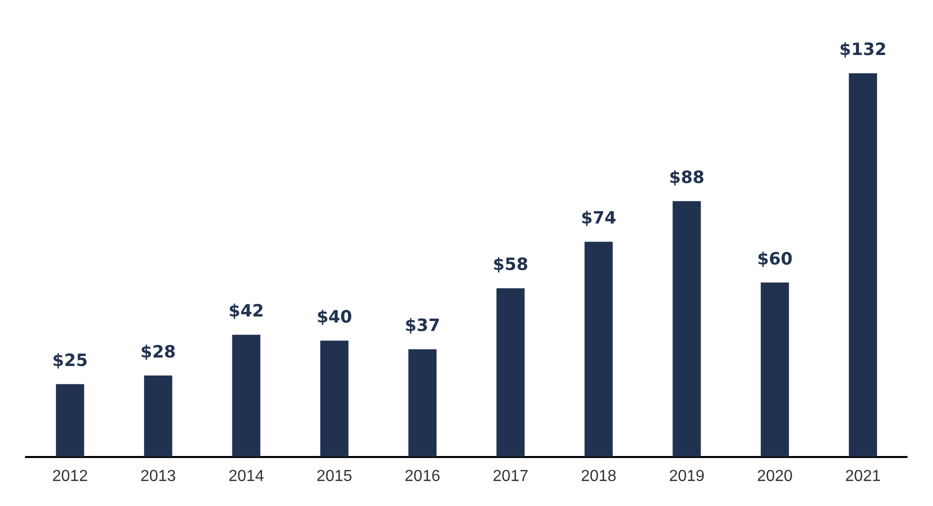 The height and width of the screenshot is (506, 933). What do you see at coordinates (246, 312) in the screenshot?
I see `data-label: $42` at bounding box center [246, 312].